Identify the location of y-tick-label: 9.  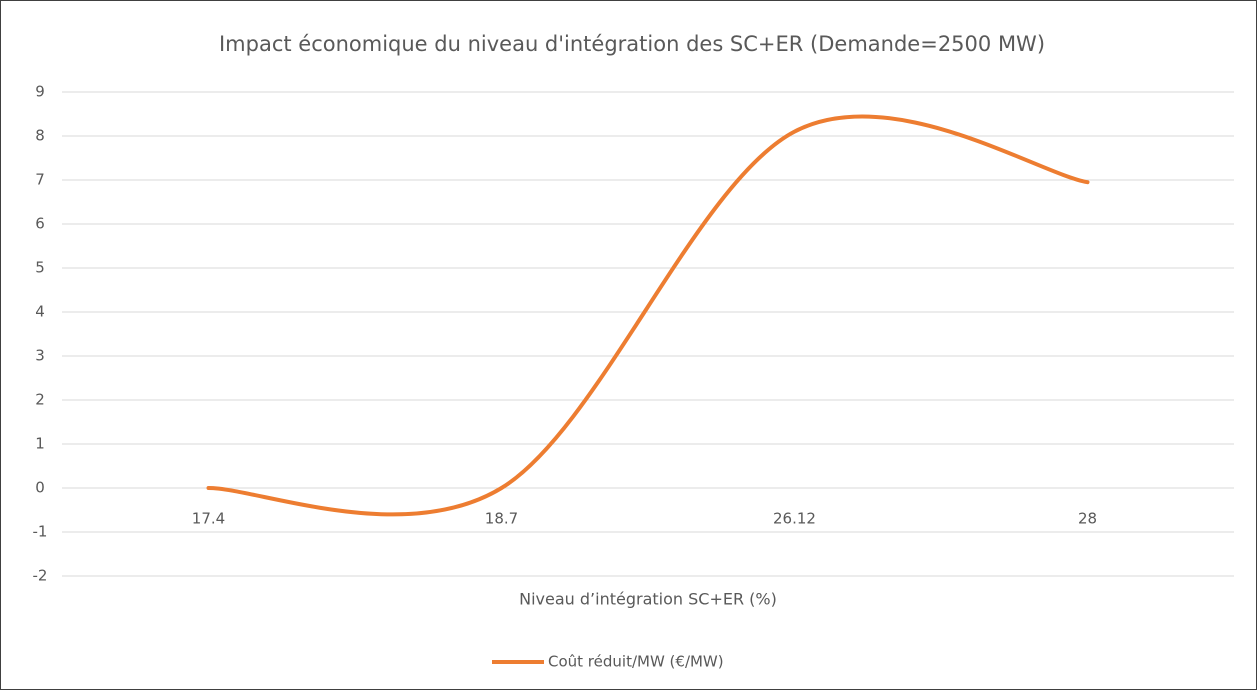
(40, 92).